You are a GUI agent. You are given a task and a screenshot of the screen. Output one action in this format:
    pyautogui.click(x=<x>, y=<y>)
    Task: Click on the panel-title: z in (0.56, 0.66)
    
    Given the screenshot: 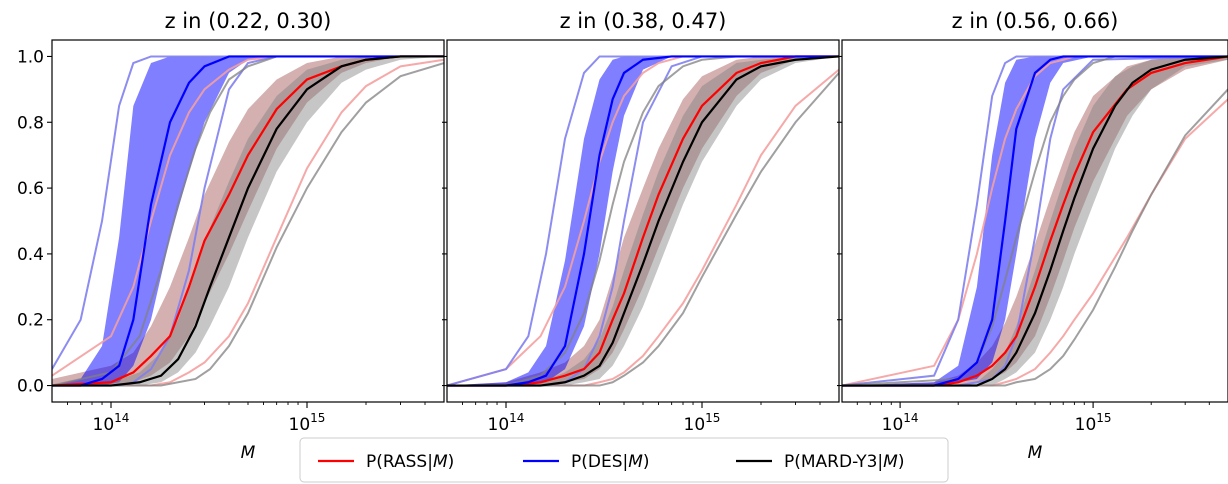 What is the action you would take?
    pyautogui.click(x=1035, y=21)
    